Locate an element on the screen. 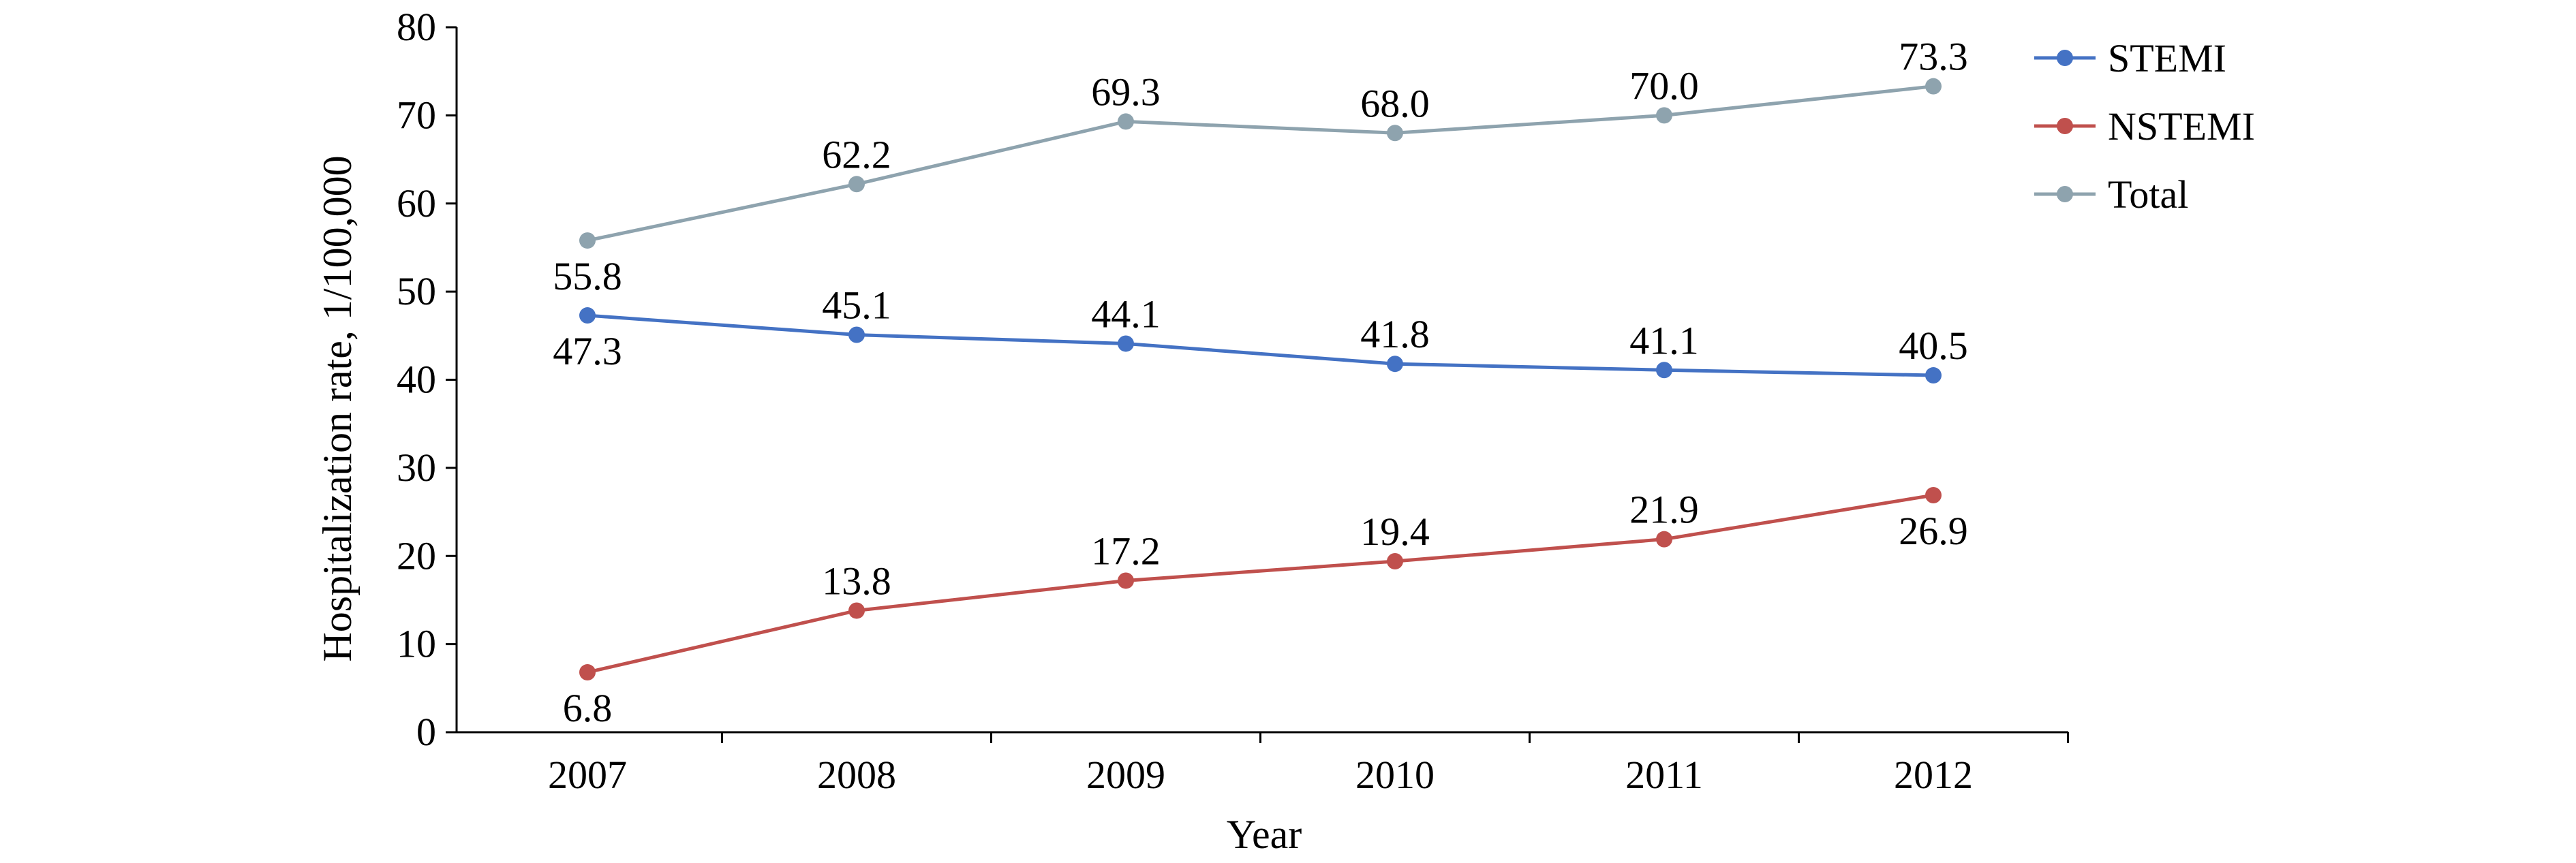  series-stemi: 47.3 45.1 44.1 41.8 41.1 40.5 is located at coordinates (1260, 333).